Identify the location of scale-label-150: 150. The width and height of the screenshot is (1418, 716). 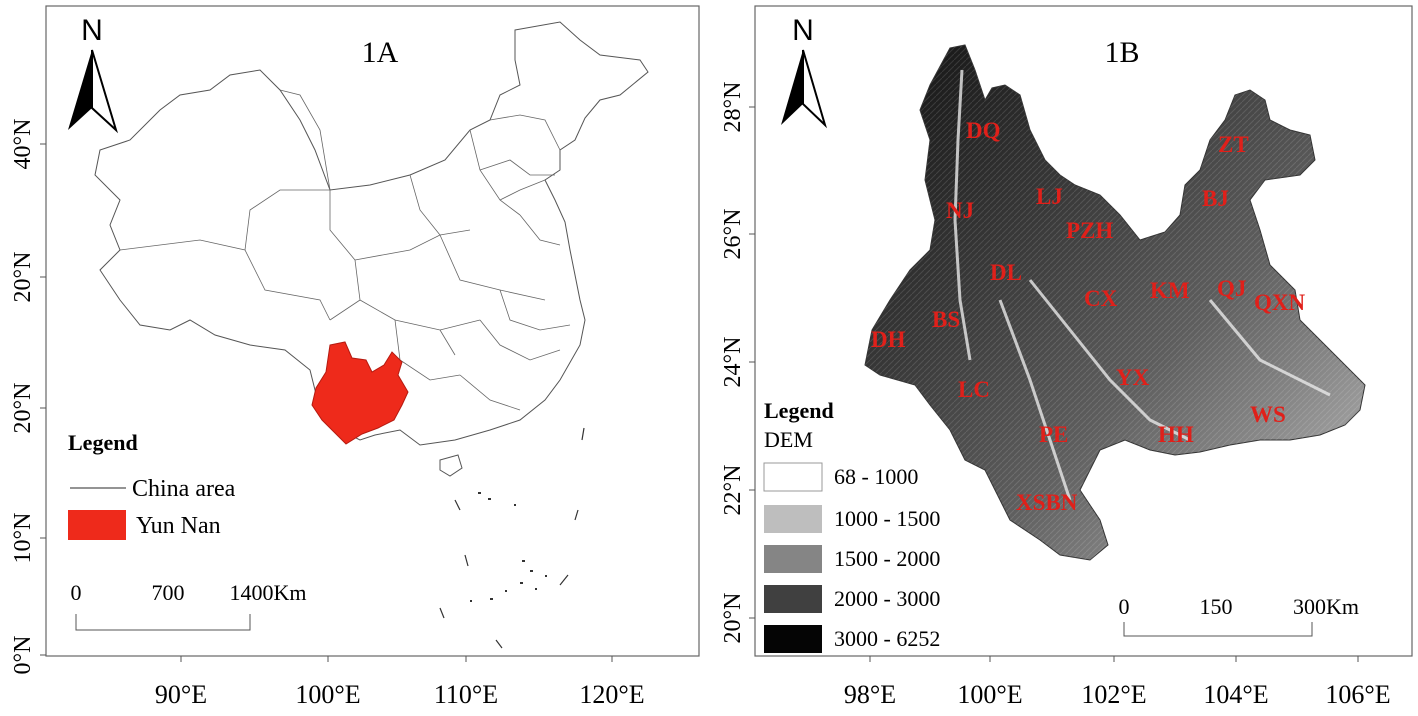
(1216, 606).